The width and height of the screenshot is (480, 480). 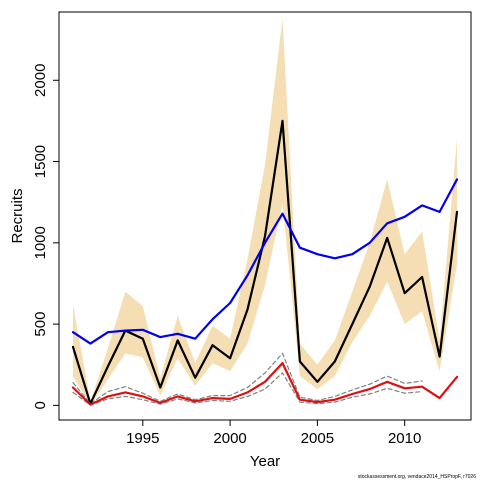 What do you see at coordinates (404, 438) in the screenshot?
I see `x-tick-label: 2010` at bounding box center [404, 438].